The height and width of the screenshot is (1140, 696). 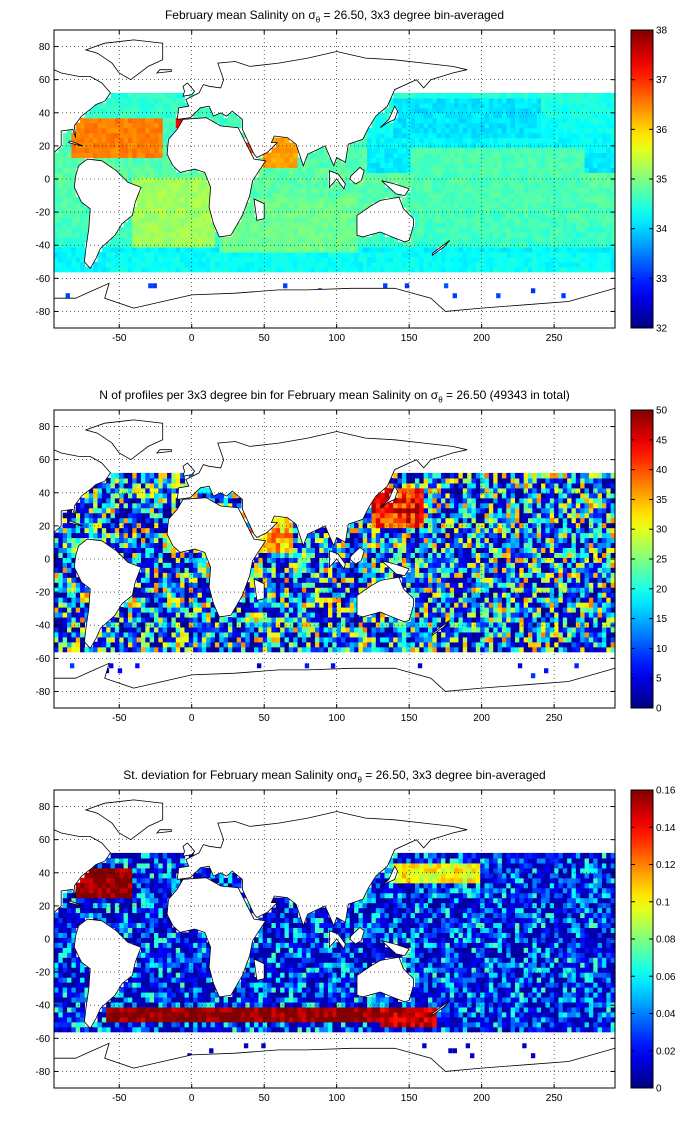 What do you see at coordinates (335, 195) in the screenshot?
I see `data-cells` at bounding box center [335, 195].